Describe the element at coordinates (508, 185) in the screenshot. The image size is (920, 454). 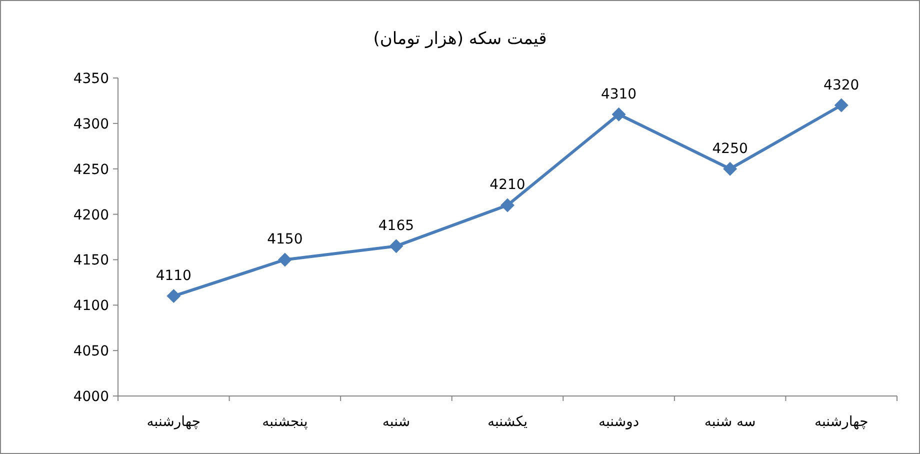
I see `data-label: 4210` at that location.